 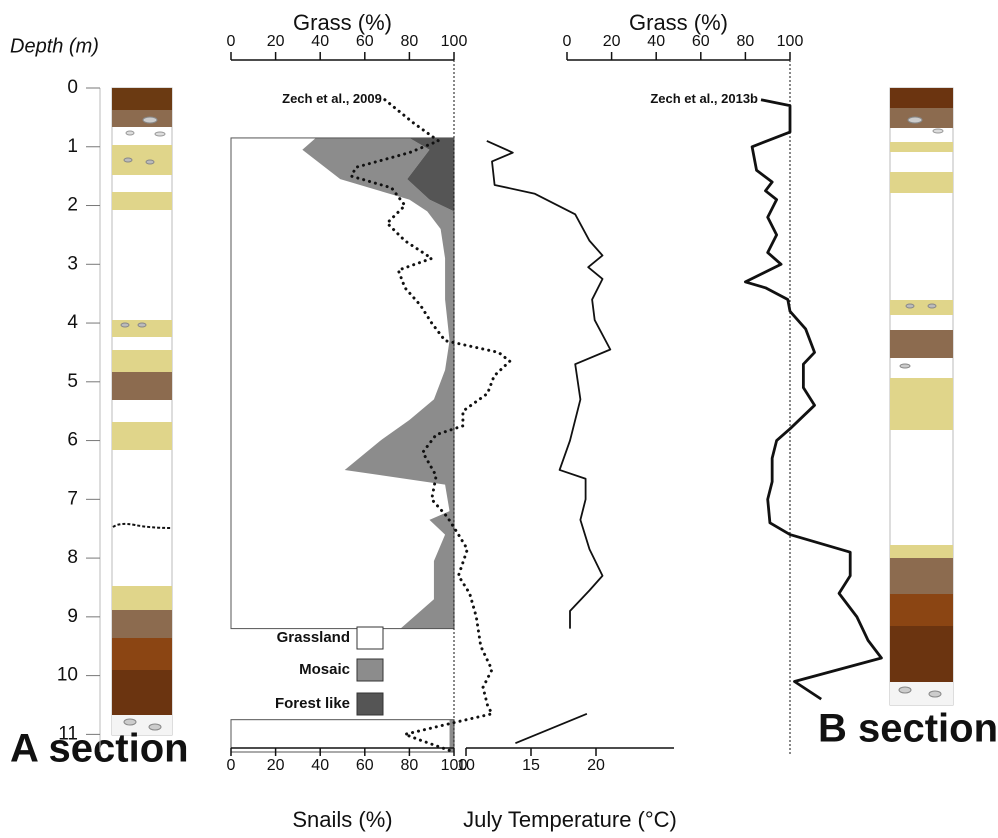 I want to click on y-axis-label: Depth (m), so click(x=54, y=46).